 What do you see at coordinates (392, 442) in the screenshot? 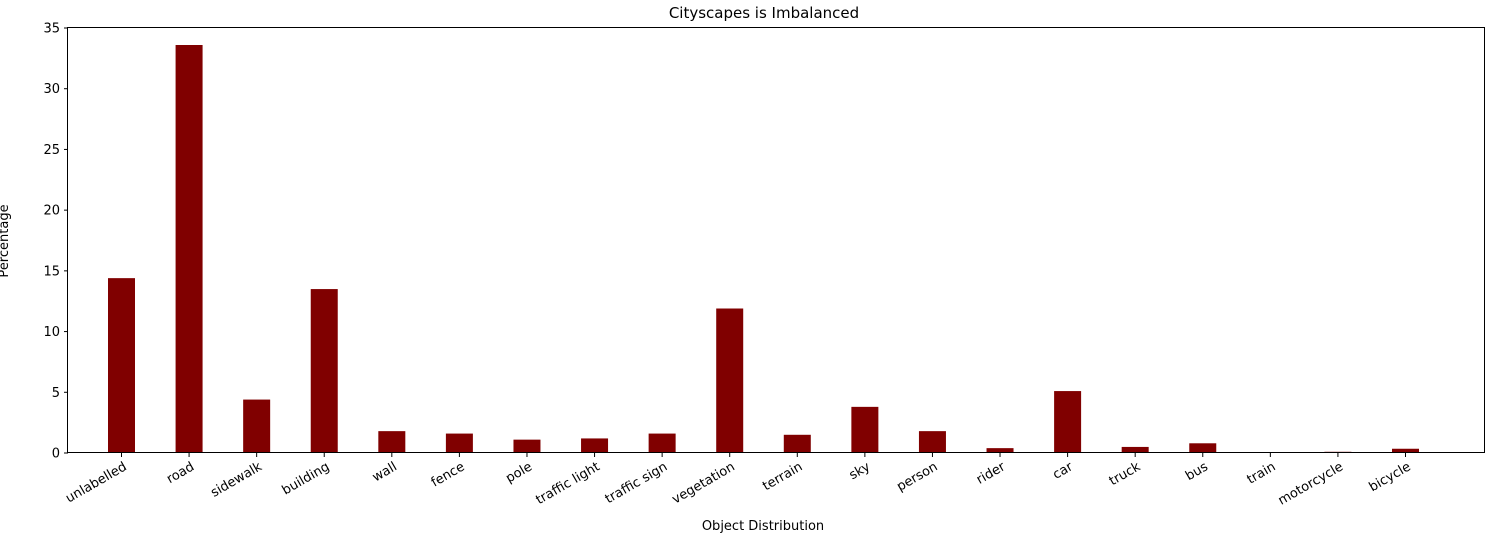
I see `bar-wall` at bounding box center [392, 442].